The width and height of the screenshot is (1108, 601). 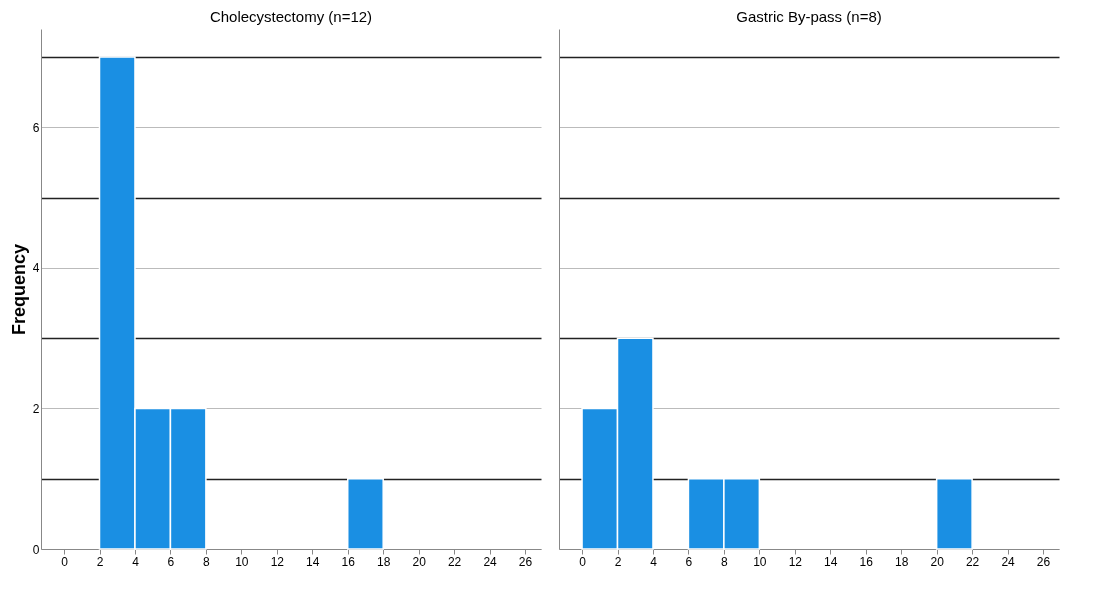 I want to click on chart-title: Gastric By-pass (n=8), so click(x=809, y=16).